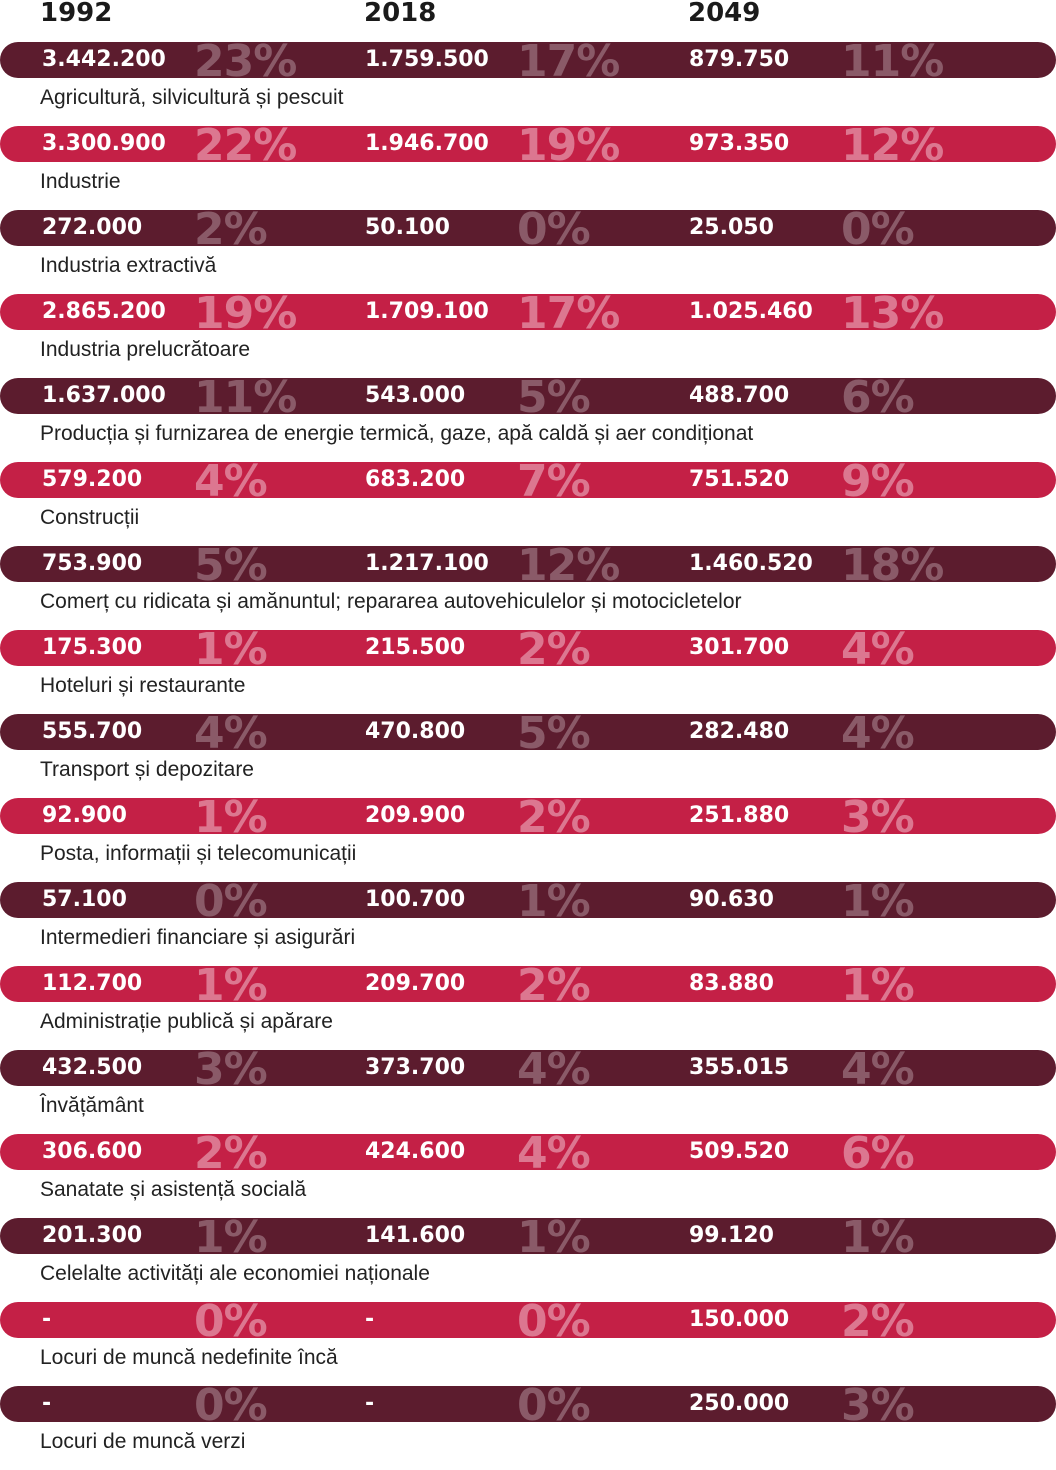 The image size is (1056, 1470). Describe the element at coordinates (415, 395) in the screenshot. I see `employee-count: 543.000` at that location.